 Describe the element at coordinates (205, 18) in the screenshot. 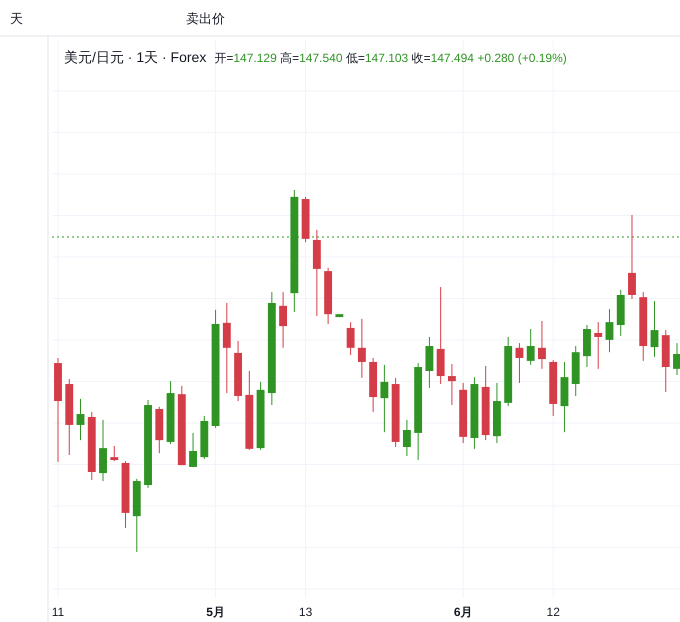

I see `annotation: 卖出价` at that location.